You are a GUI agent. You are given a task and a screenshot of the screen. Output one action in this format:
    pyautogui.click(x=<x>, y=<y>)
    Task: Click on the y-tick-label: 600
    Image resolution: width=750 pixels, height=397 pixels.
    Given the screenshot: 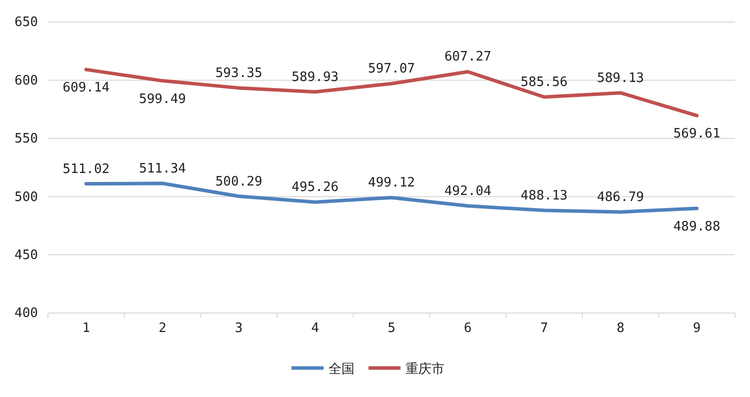 What is the action you would take?
    pyautogui.click(x=26, y=80)
    